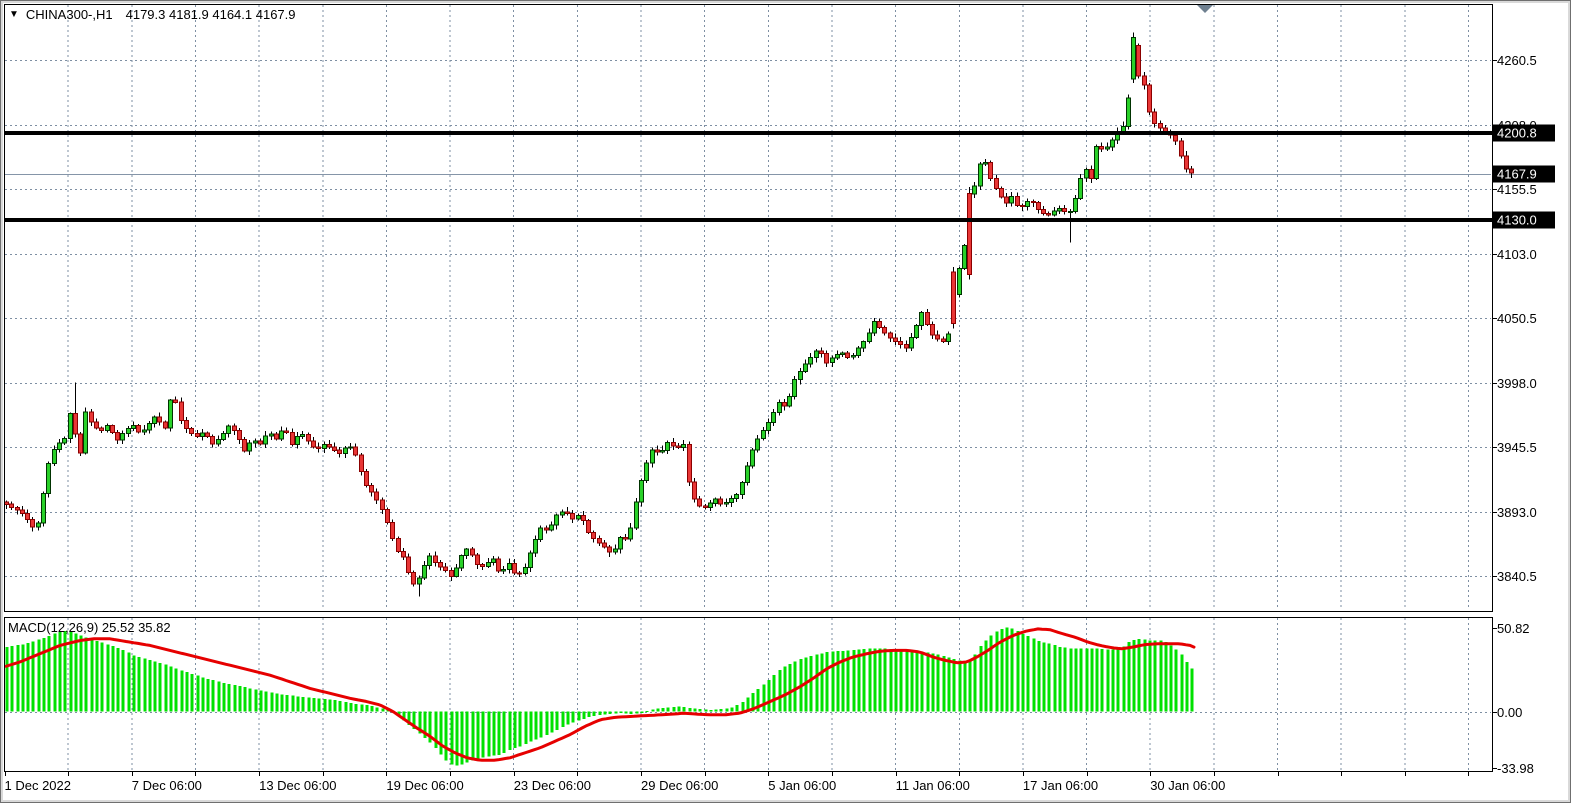  What do you see at coordinates (1515, 768) in the screenshot?
I see `macd-axis-label: -33.98` at bounding box center [1515, 768].